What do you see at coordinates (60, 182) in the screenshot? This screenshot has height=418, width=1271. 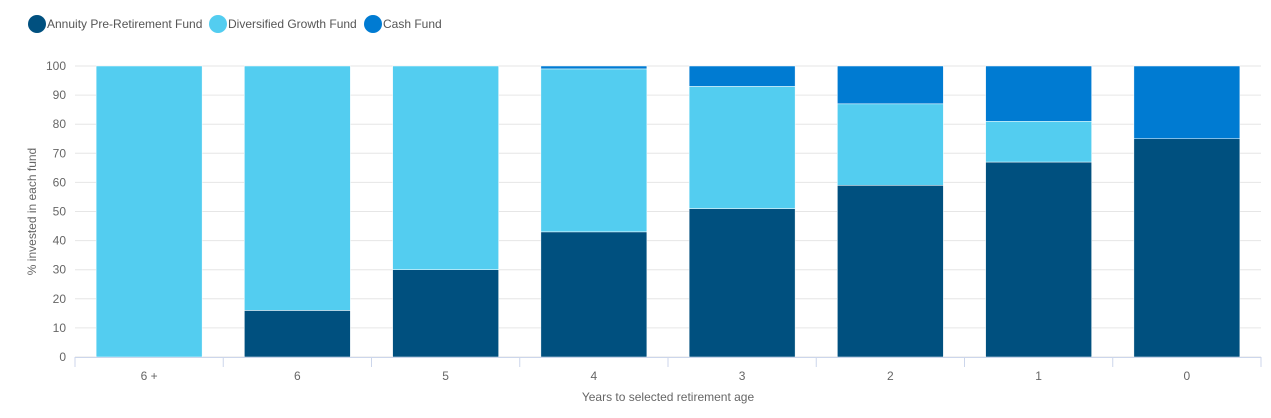 I see `y-tick-label: 60` at bounding box center [60, 182].